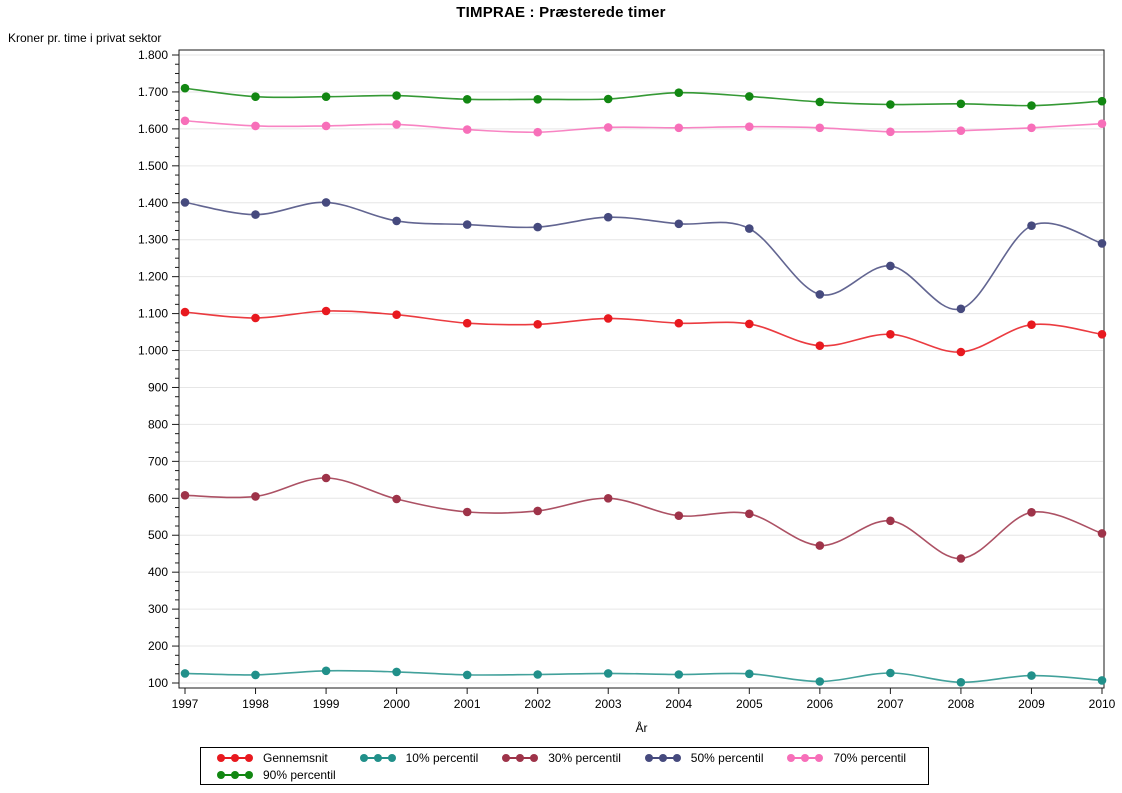 This screenshot has width=1122, height=793. I want to click on y-tick-label: 700, so click(158, 461).